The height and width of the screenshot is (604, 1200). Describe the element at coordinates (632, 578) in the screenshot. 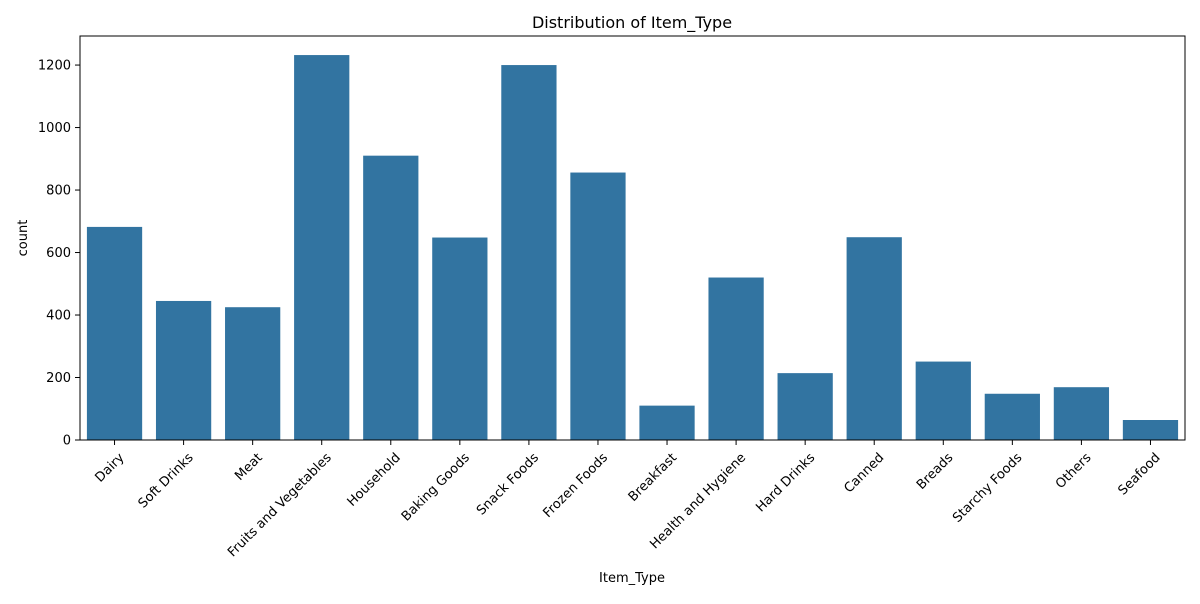

I see `x-axis-label: Item_Type` at that location.